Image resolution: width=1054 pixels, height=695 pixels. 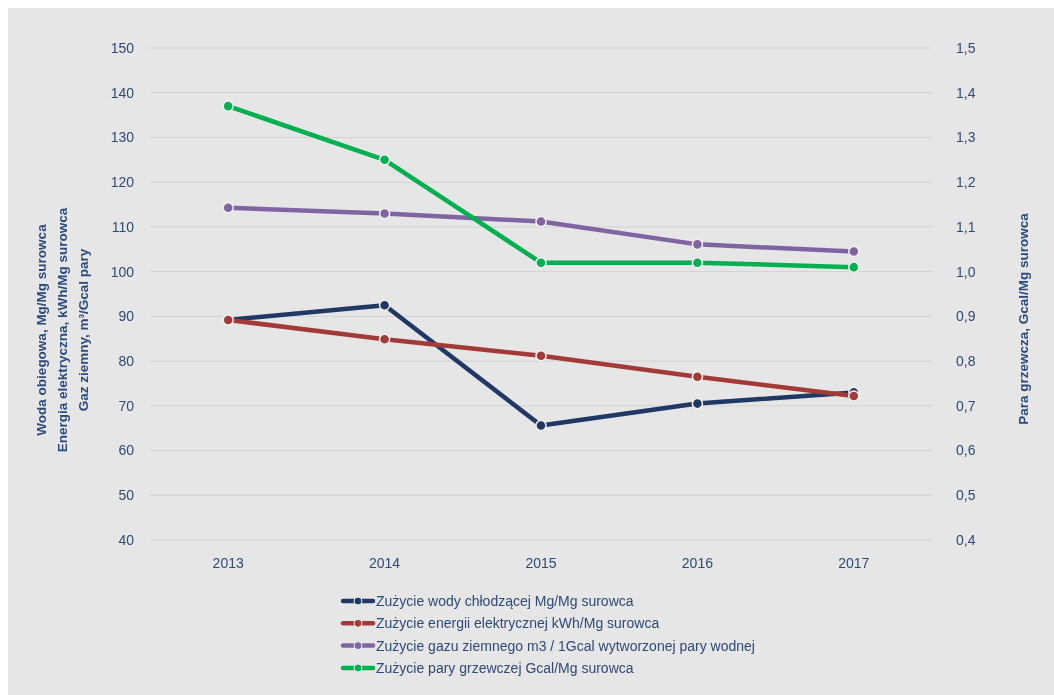 I want to click on y-tick-label: 90, so click(x=126, y=316).